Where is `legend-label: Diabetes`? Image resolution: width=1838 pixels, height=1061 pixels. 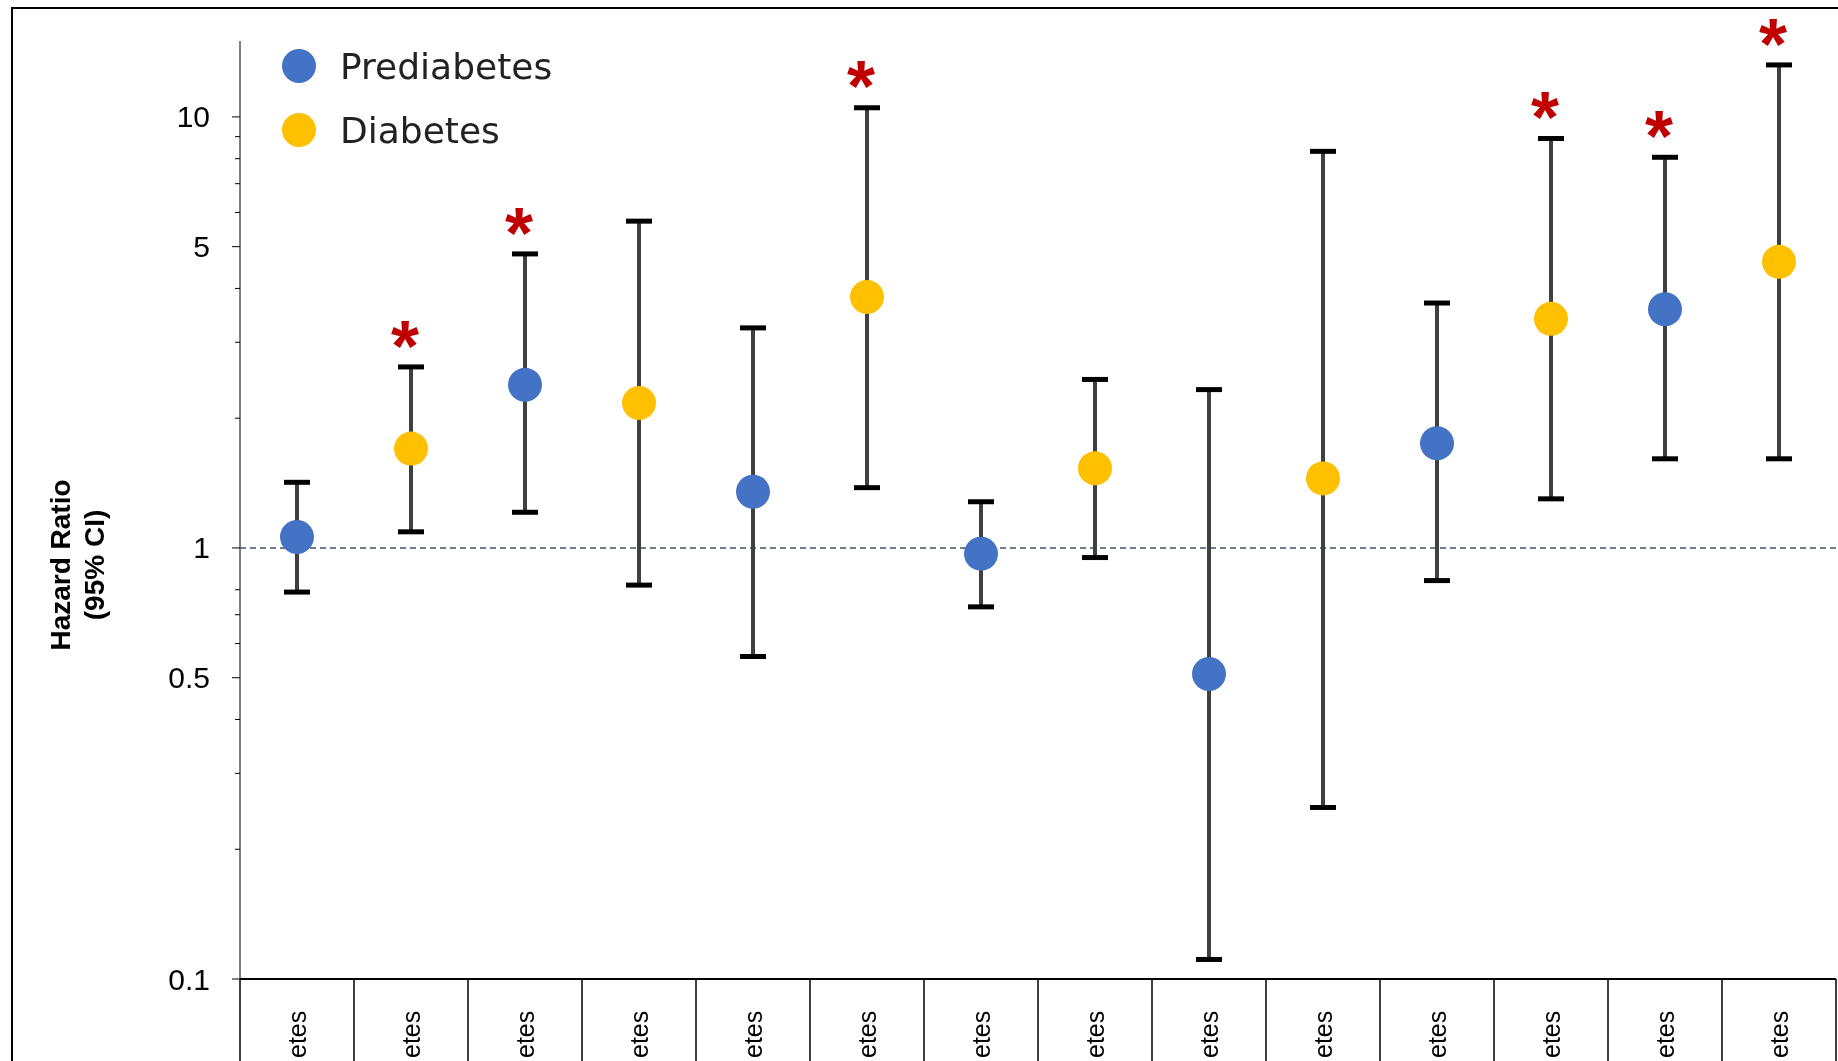 legend-label: Diabetes is located at coordinates (420, 130).